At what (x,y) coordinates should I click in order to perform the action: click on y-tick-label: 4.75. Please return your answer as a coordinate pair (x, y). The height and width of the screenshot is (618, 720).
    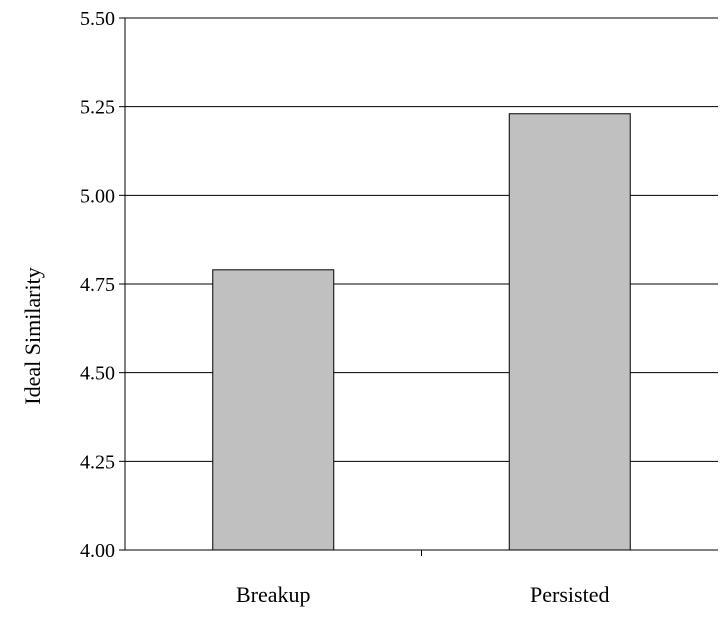
    Looking at the image, I should click on (97, 285).